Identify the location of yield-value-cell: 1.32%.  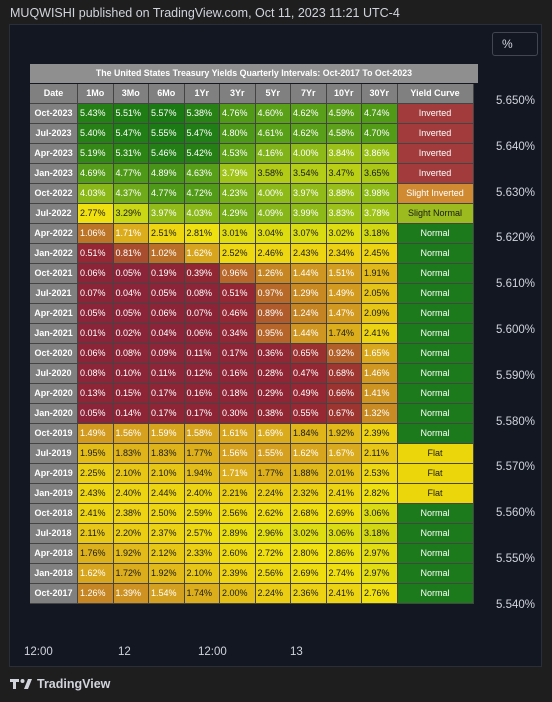
(380, 414).